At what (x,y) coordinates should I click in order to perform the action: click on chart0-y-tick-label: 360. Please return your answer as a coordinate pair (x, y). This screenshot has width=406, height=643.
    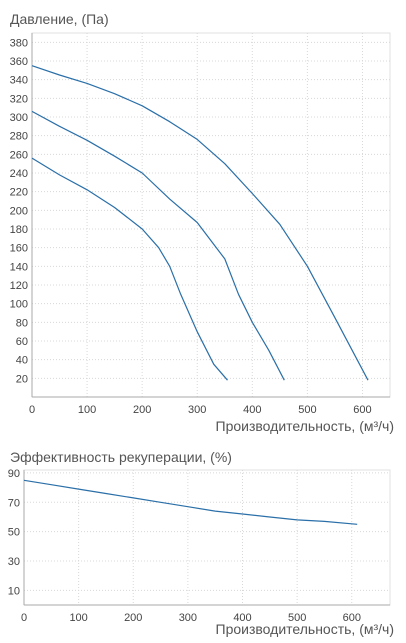
    Looking at the image, I should click on (19, 62).